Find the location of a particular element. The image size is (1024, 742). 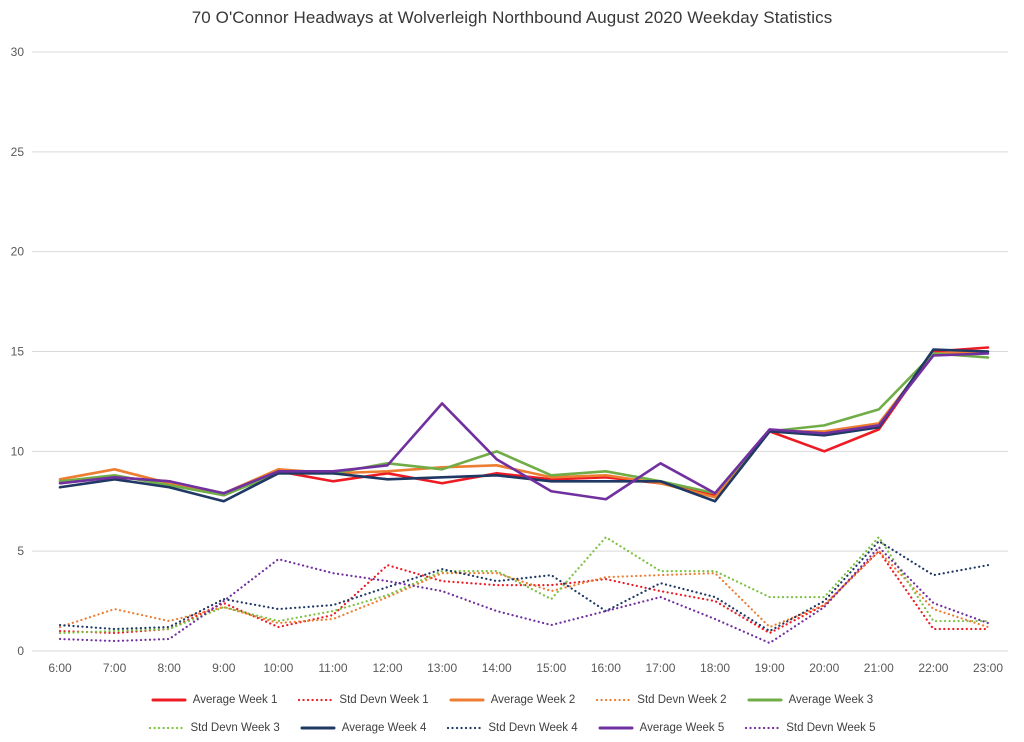

x-axis-tick-label: 20:00 is located at coordinates (824, 668).